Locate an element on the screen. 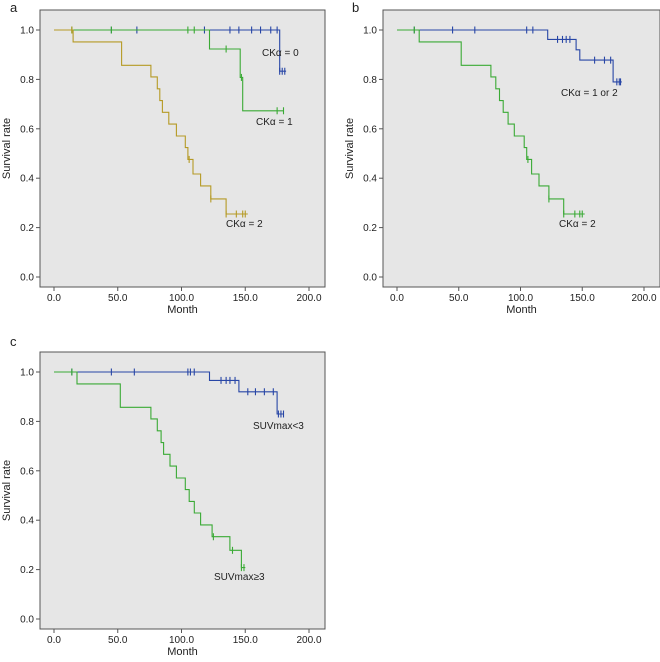  series-label: CKα = 1 is located at coordinates (274, 122).